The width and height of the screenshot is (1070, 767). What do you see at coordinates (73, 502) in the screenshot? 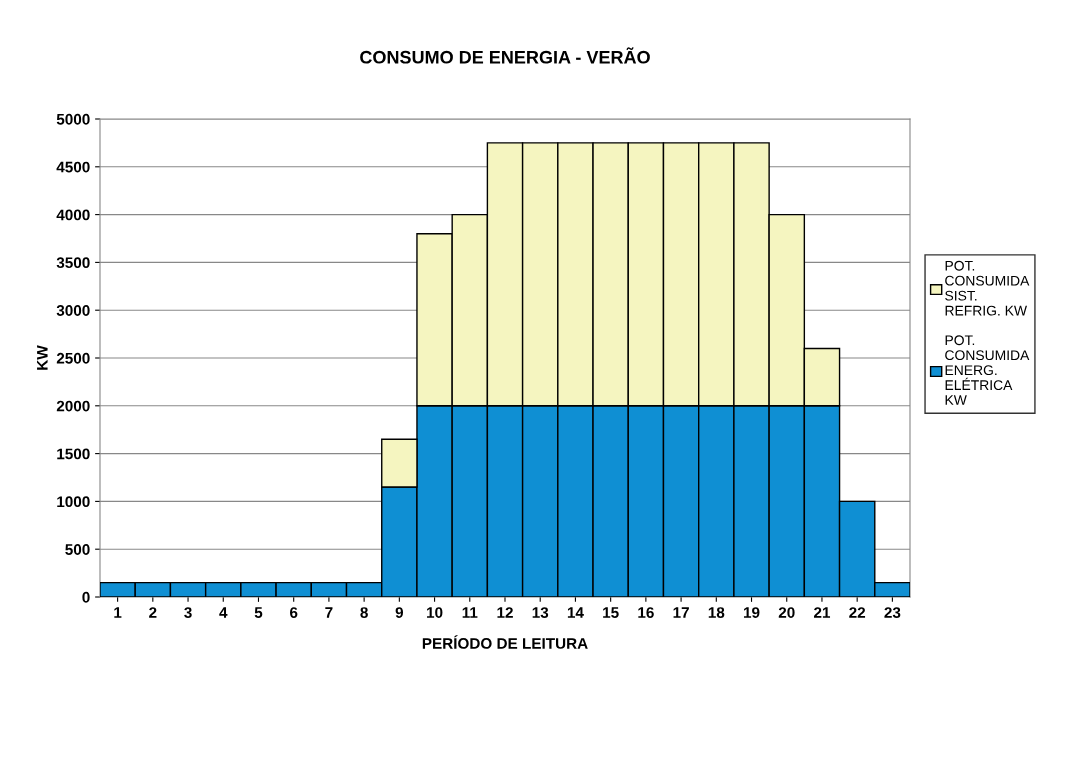
I see `y-tick-label: 1000` at bounding box center [73, 502].